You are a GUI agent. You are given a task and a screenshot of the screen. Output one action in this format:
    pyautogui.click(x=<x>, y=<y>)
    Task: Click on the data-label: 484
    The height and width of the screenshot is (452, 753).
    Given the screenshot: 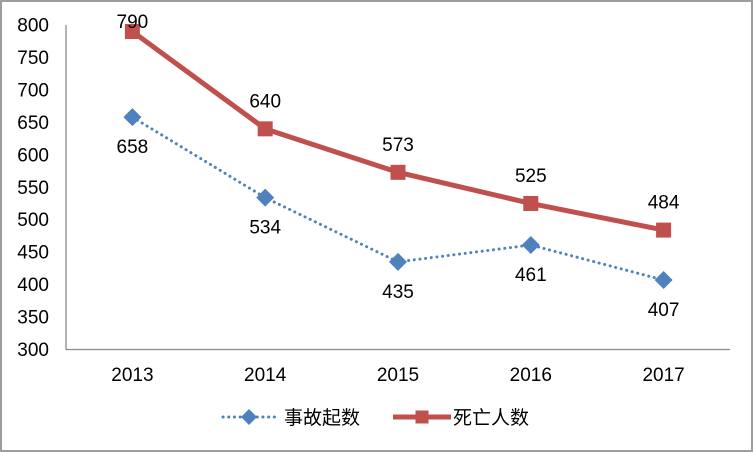 What is the action you would take?
    pyautogui.click(x=664, y=203)
    